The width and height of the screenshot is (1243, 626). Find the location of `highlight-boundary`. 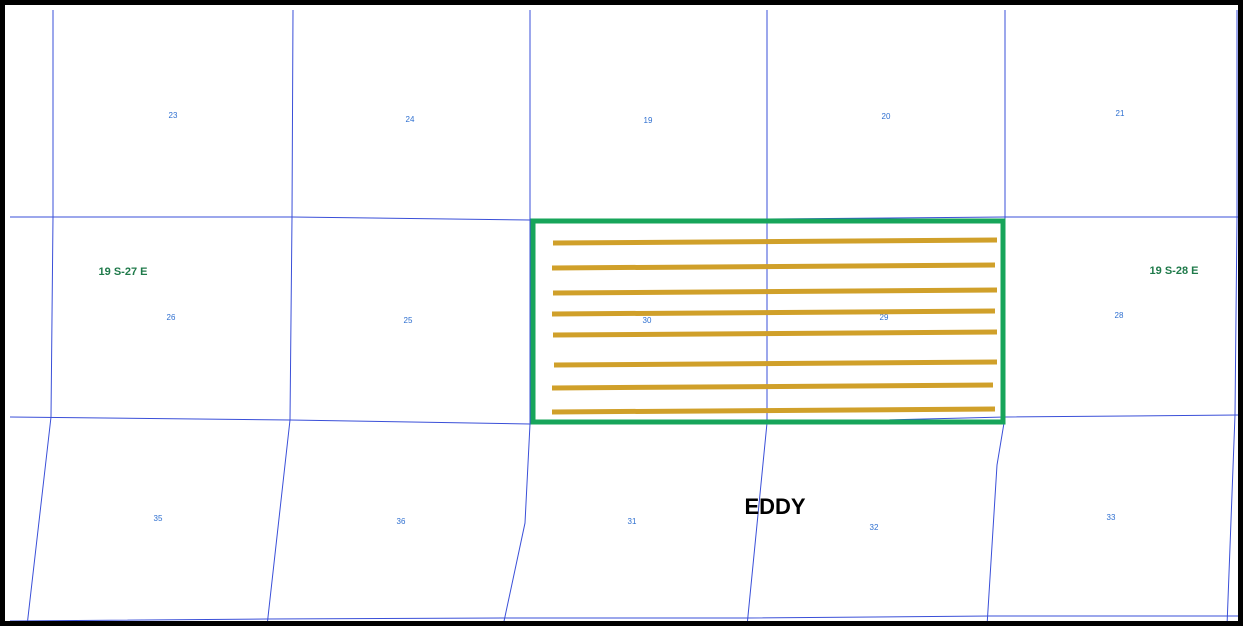

highlight-boundary is located at coordinates (768, 321).